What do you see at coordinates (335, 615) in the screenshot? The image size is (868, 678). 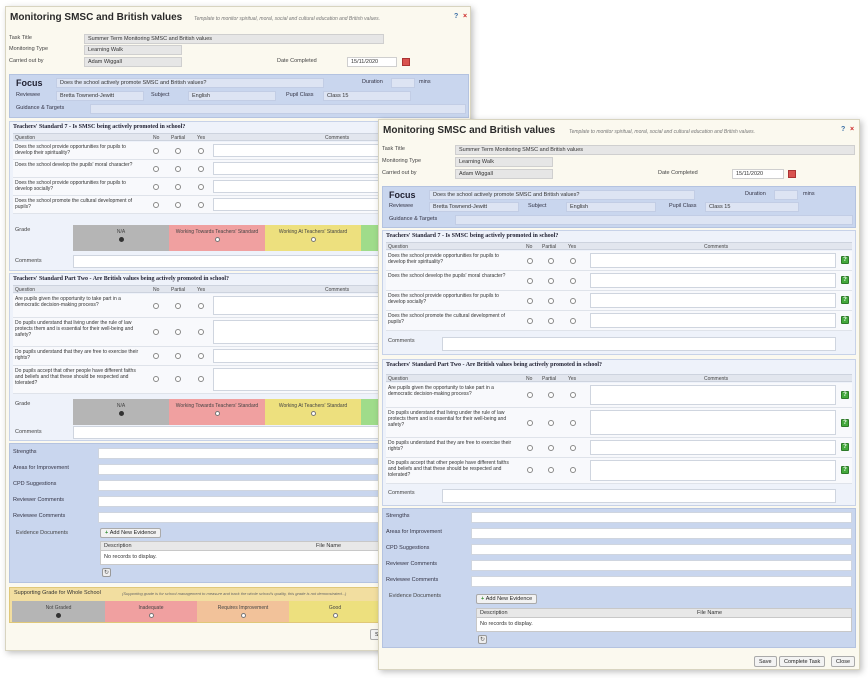 I see `good-radio` at bounding box center [335, 615].